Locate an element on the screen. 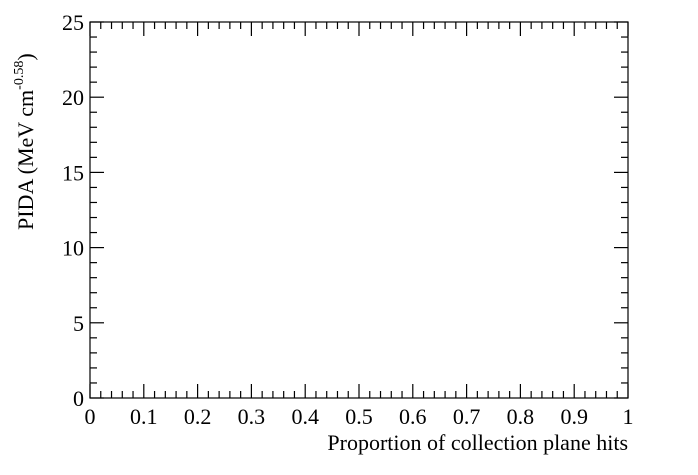  y-tick-label: 5 is located at coordinates (78, 323).